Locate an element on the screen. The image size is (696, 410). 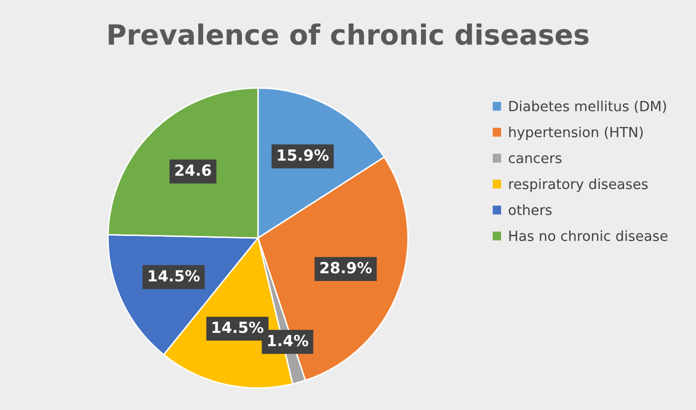
legend-label: cancers is located at coordinates (535, 159).